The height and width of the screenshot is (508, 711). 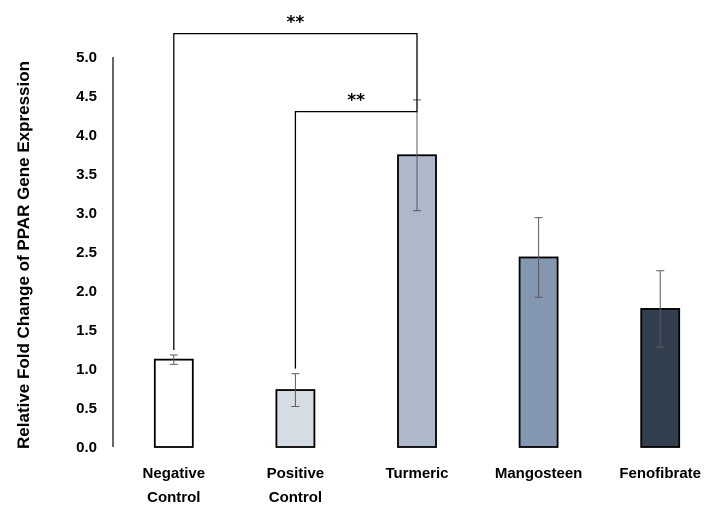 I want to click on y-tick-label: 2.5, so click(x=86, y=252).